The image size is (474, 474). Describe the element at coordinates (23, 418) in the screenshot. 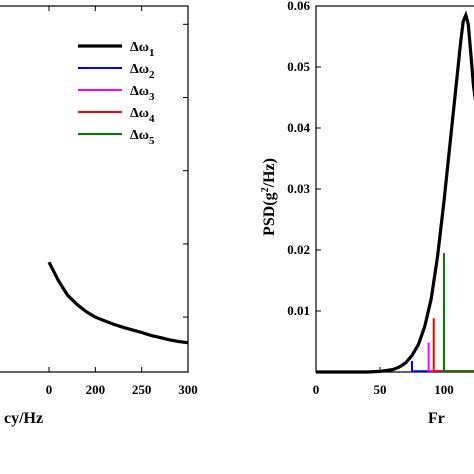

I see `left-x-axis-label: cy/Hz` at that location.